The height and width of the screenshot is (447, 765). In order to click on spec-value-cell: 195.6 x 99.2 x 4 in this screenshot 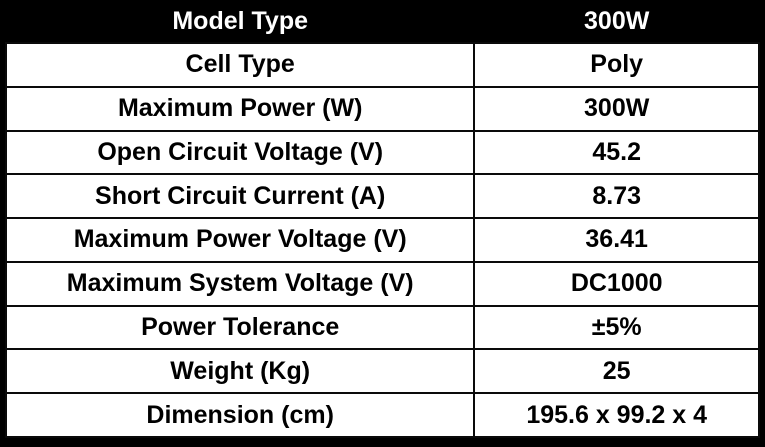, I will do `click(616, 415)`.